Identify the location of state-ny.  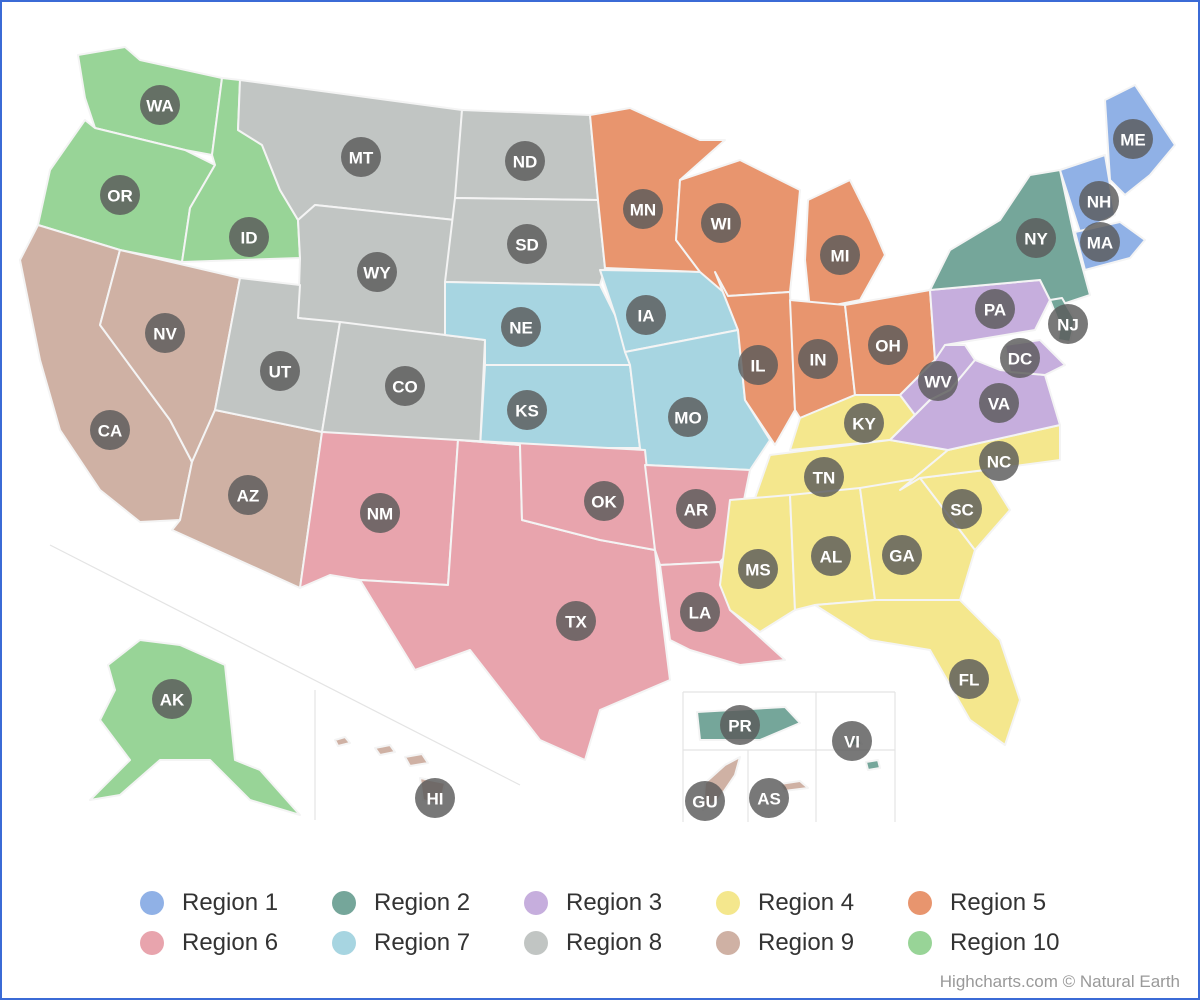
(1010, 237).